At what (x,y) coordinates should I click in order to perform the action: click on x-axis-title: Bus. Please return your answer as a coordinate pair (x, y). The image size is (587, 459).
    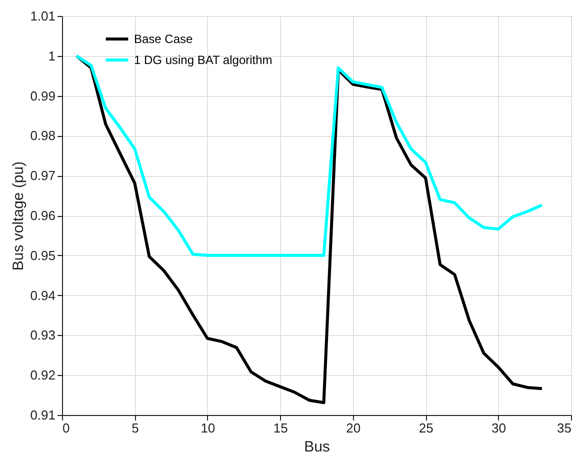
    Looking at the image, I should click on (317, 447).